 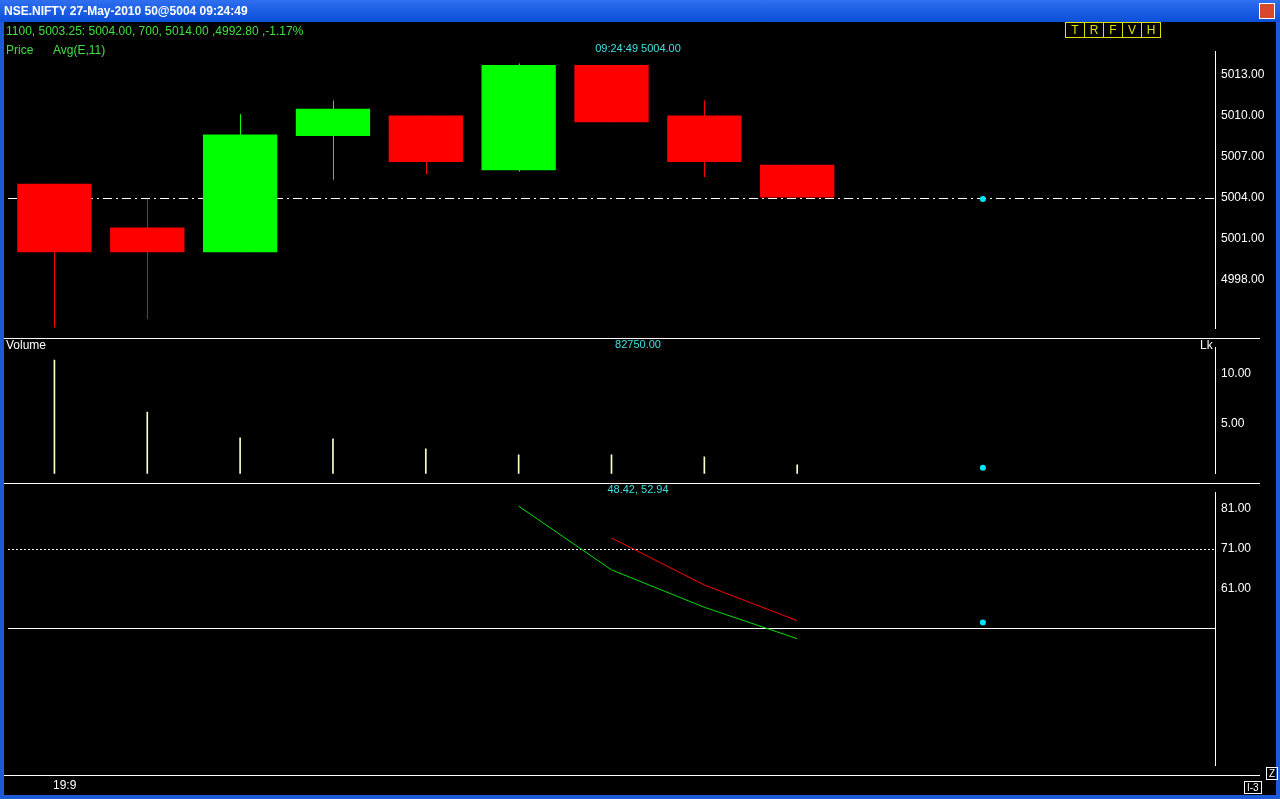 I want to click on annotation: 09:24:49 5004.00, so click(x=638, y=48).